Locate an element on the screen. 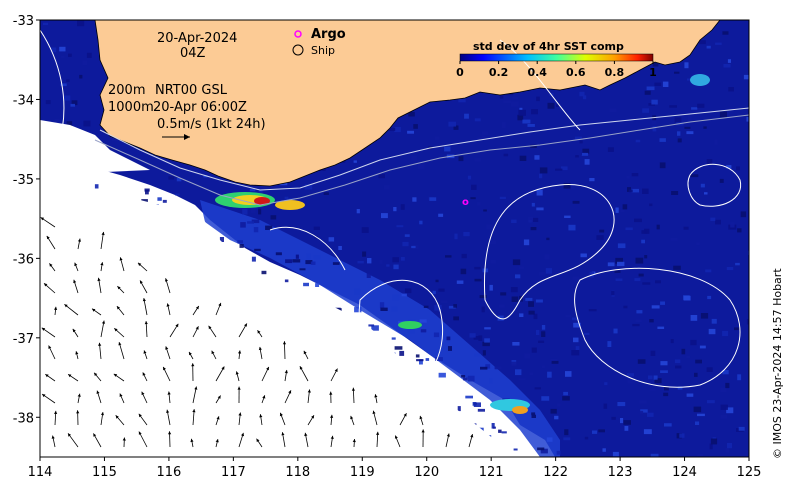 This screenshot has height=492, width=791. date-label: 20-Apr-2024 is located at coordinates (197, 38).